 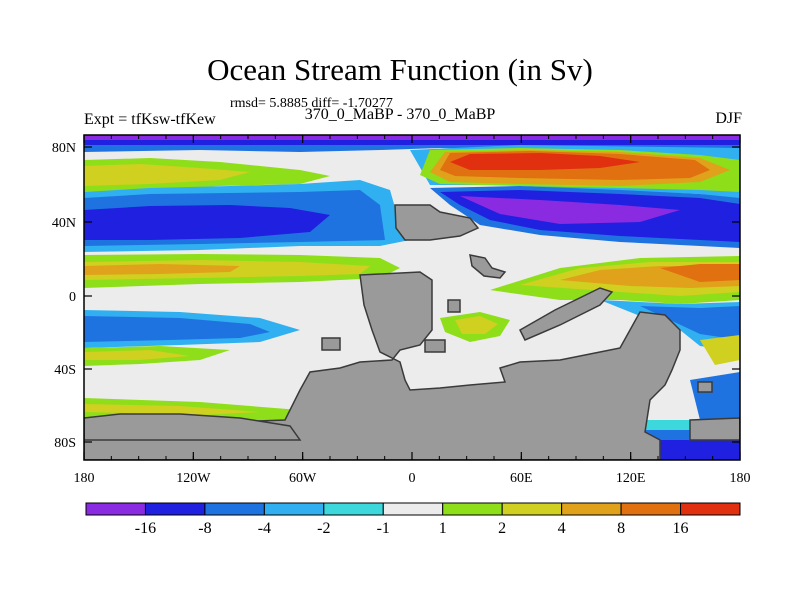 I want to click on x-tick-label: 120E, so click(x=631, y=478).